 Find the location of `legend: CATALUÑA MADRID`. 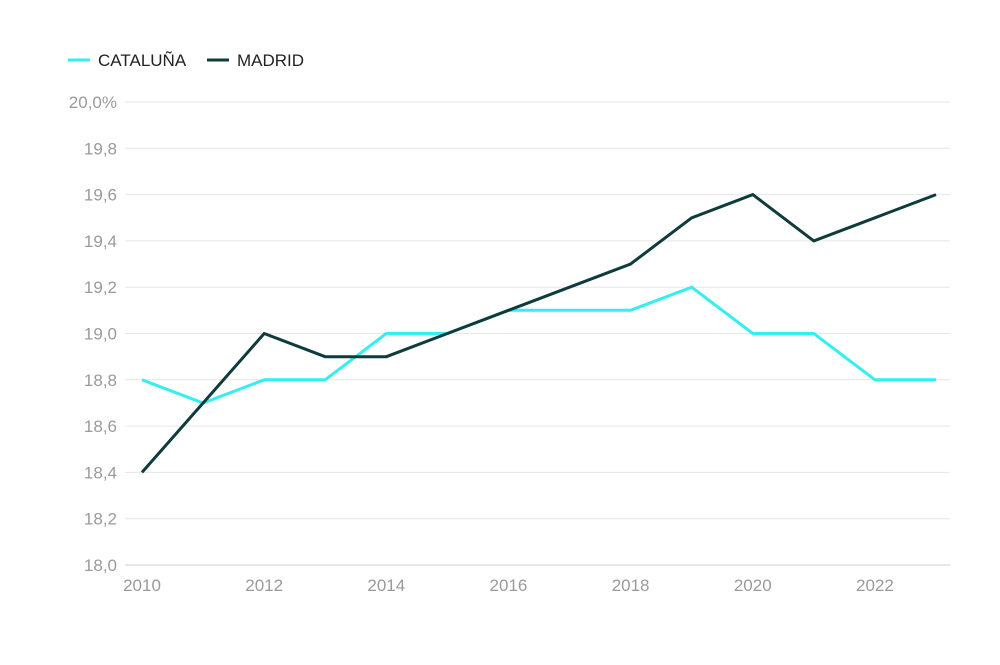

legend: CATALUÑA MADRID is located at coordinates (186, 60).